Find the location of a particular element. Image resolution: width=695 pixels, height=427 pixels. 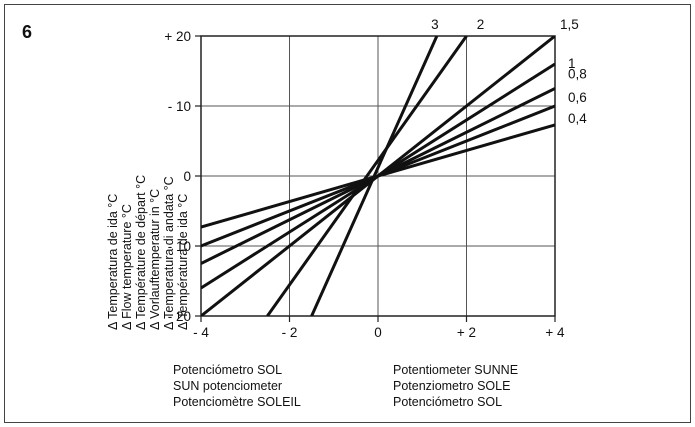

x-tick-label: 0 is located at coordinates (378, 332).